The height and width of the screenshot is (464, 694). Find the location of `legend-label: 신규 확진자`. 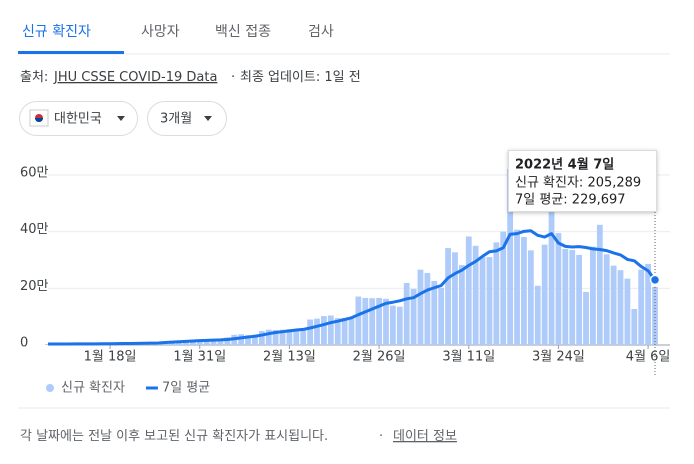

legend-label: 신규 확진자 is located at coordinates (93, 388).